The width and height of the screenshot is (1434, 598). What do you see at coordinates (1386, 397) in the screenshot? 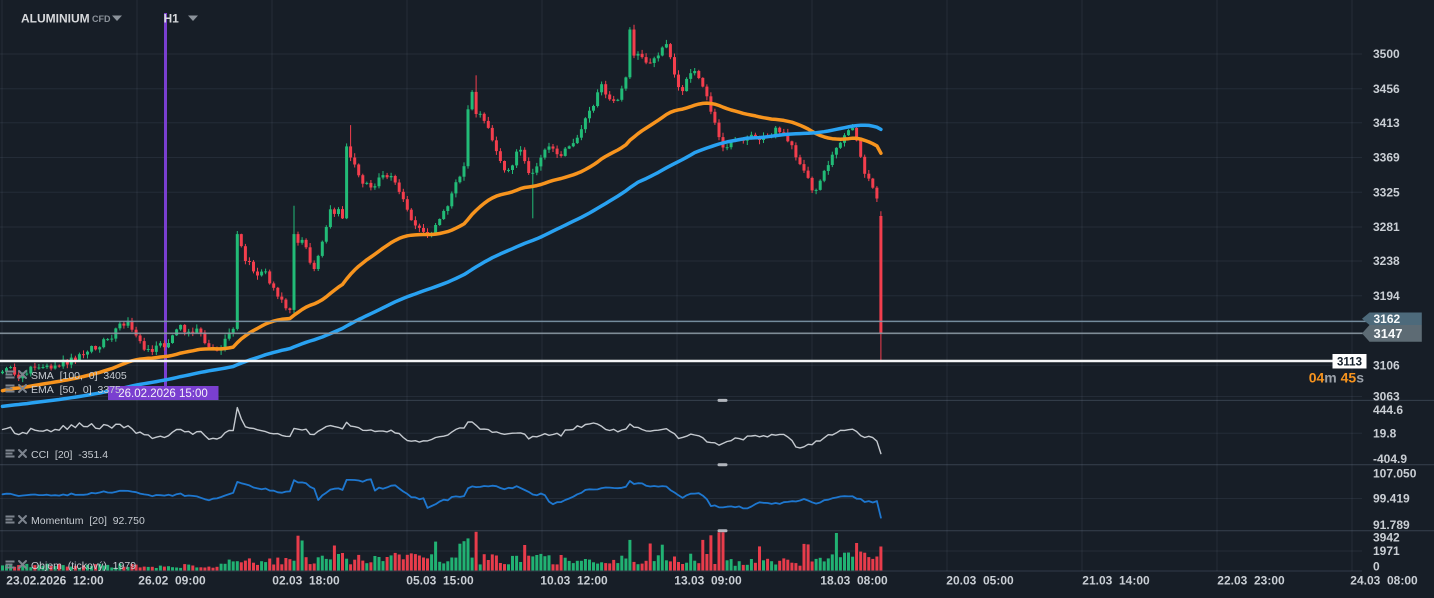
I see `svg-text: 3063` at bounding box center [1386, 397].